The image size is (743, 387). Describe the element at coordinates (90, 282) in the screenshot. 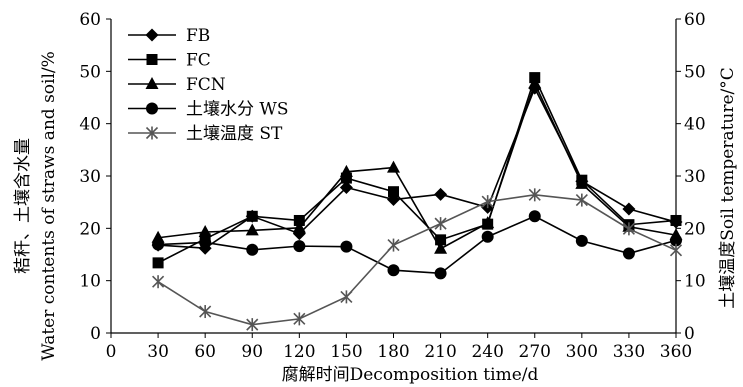

I see `y-tick-label: 10` at that location.